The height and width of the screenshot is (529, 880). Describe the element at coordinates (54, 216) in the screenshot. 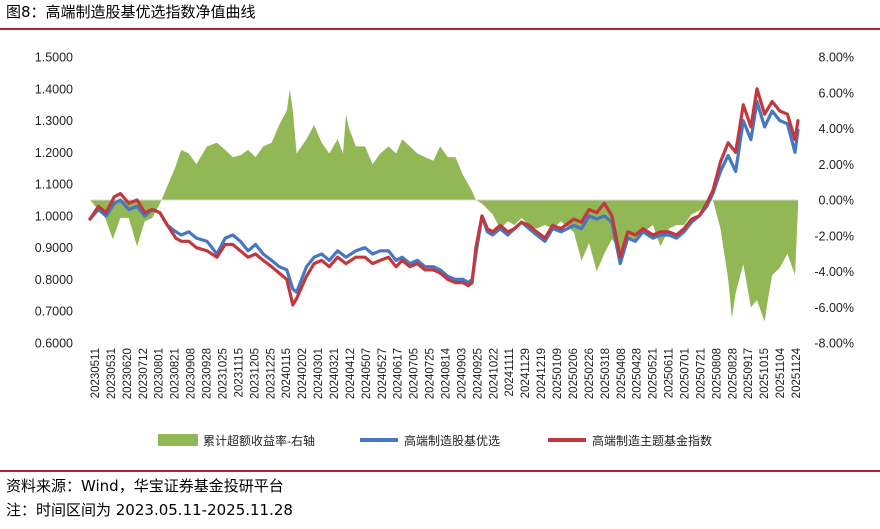

I see `left-tick-label: 1.0000` at that location.